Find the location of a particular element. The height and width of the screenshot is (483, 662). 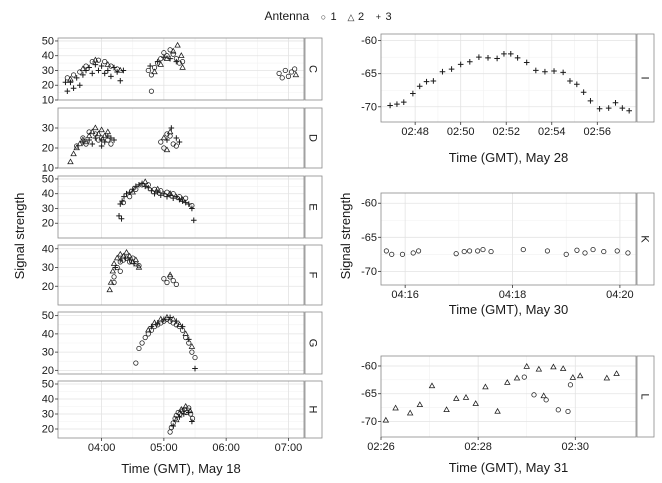

x-tick-label: 02:28 is located at coordinates (478, 447).